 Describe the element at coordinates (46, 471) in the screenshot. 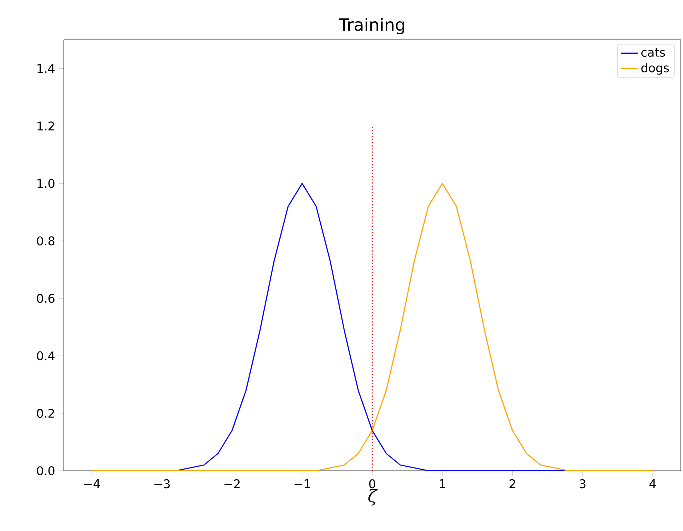

I see `y-tick-label: 0.0` at that location.